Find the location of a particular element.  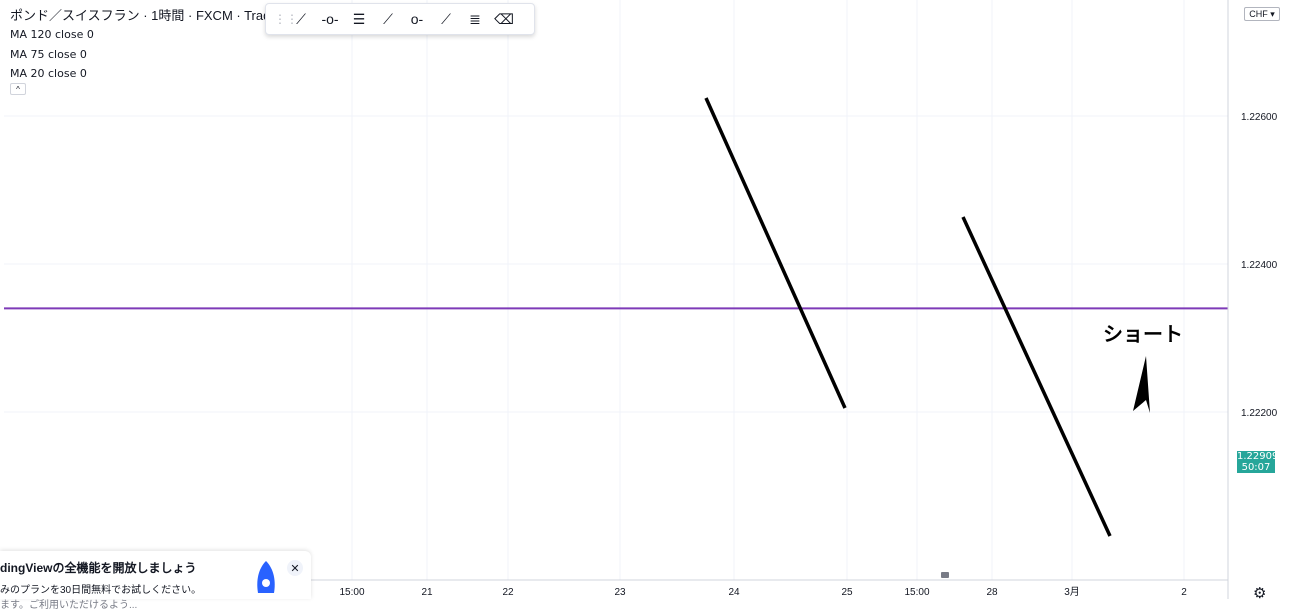

arrow-marker is located at coordinates (1141, 384).